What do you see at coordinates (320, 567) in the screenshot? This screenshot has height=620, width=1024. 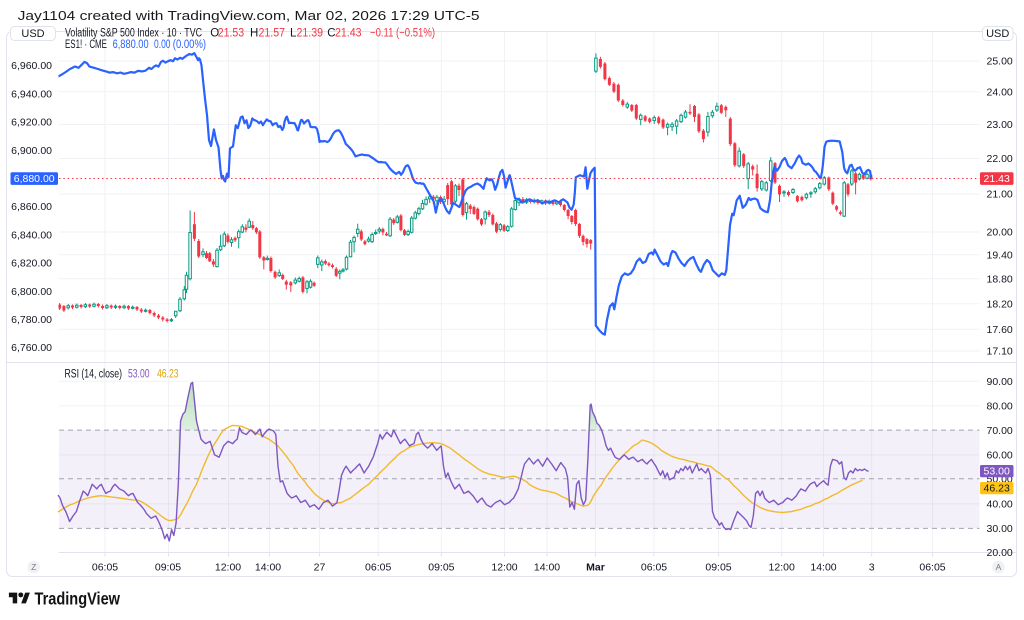 I see `svg-text: 27` at bounding box center [320, 567].